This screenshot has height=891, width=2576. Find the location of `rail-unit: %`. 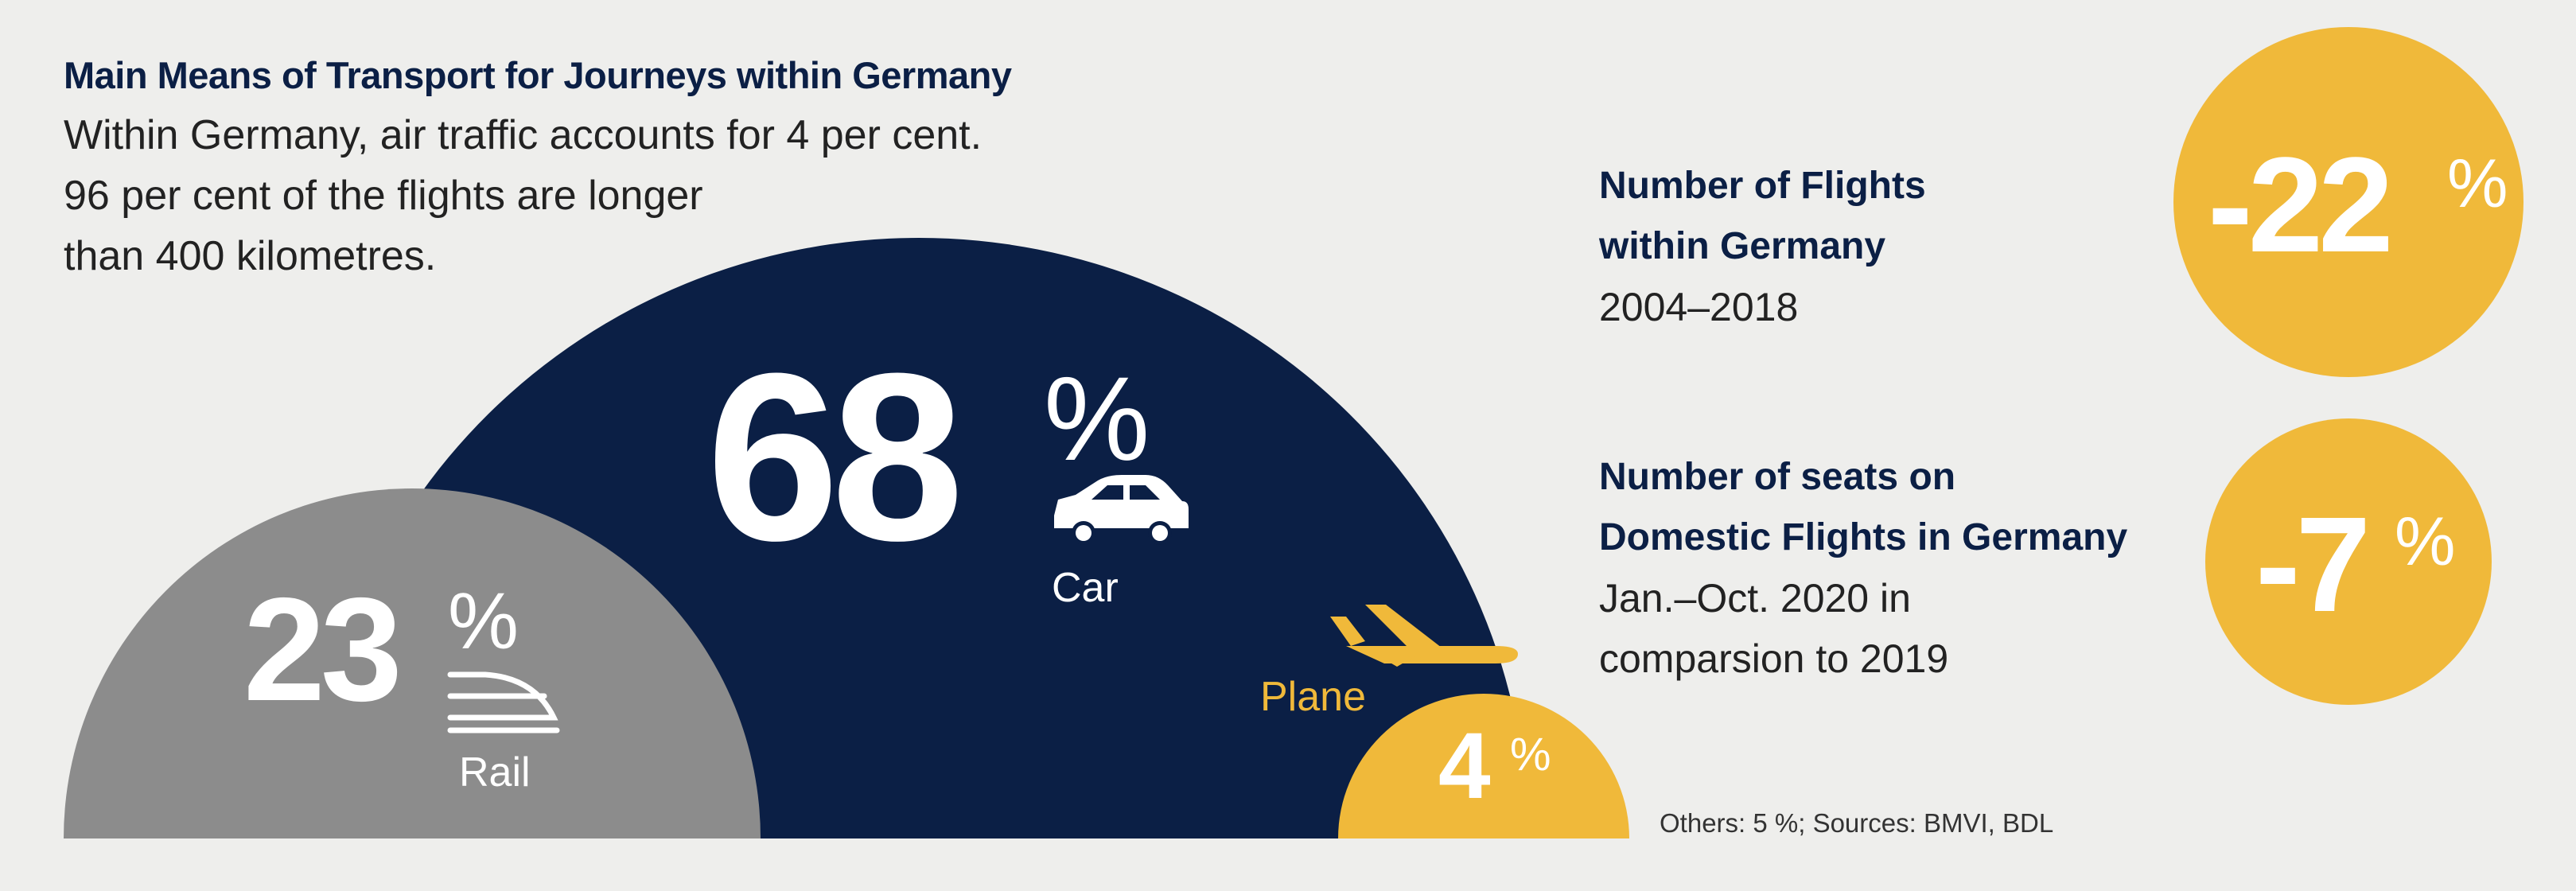

rail-unit: % is located at coordinates (484, 621).